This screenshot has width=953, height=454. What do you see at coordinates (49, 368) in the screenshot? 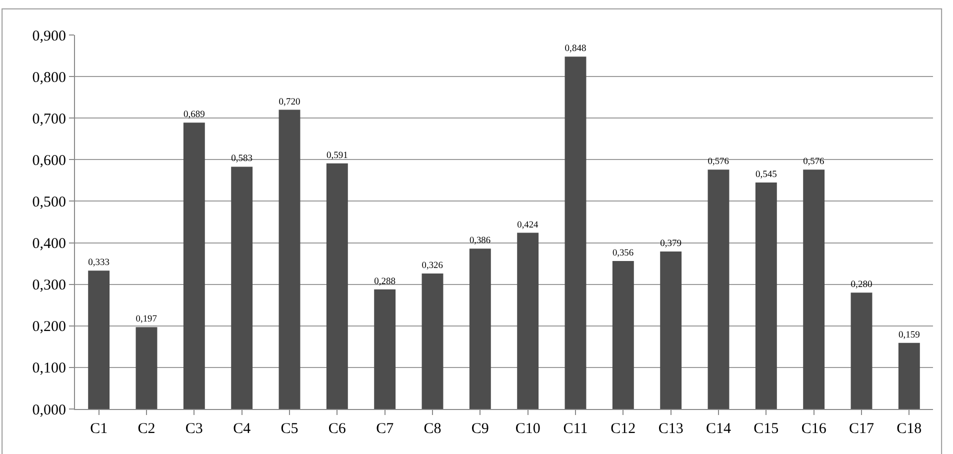
I see `y-tick-label: 0,100` at bounding box center [49, 368].